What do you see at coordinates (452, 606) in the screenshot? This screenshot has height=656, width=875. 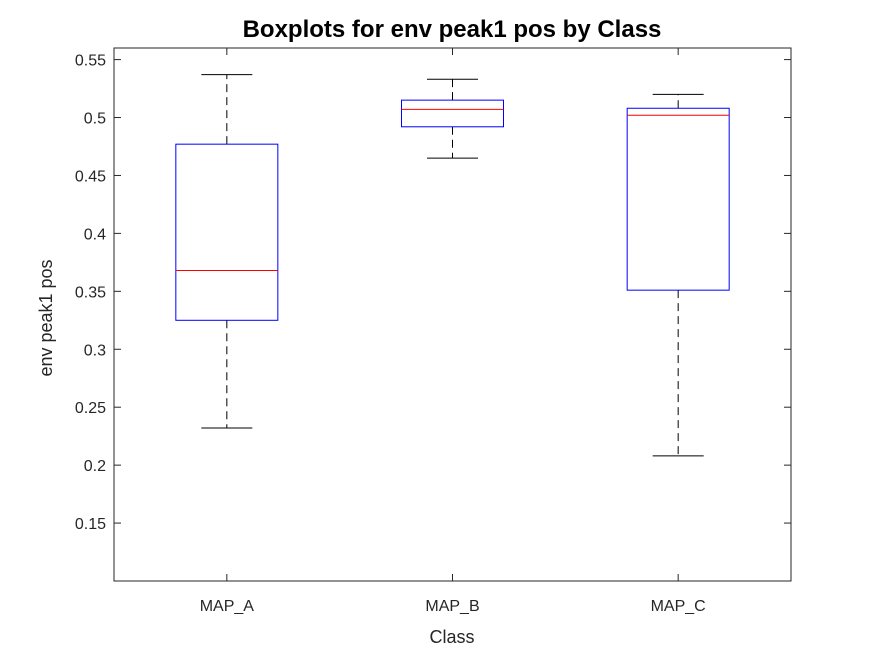 I see `x-tick-label: MAP_B` at bounding box center [452, 606].